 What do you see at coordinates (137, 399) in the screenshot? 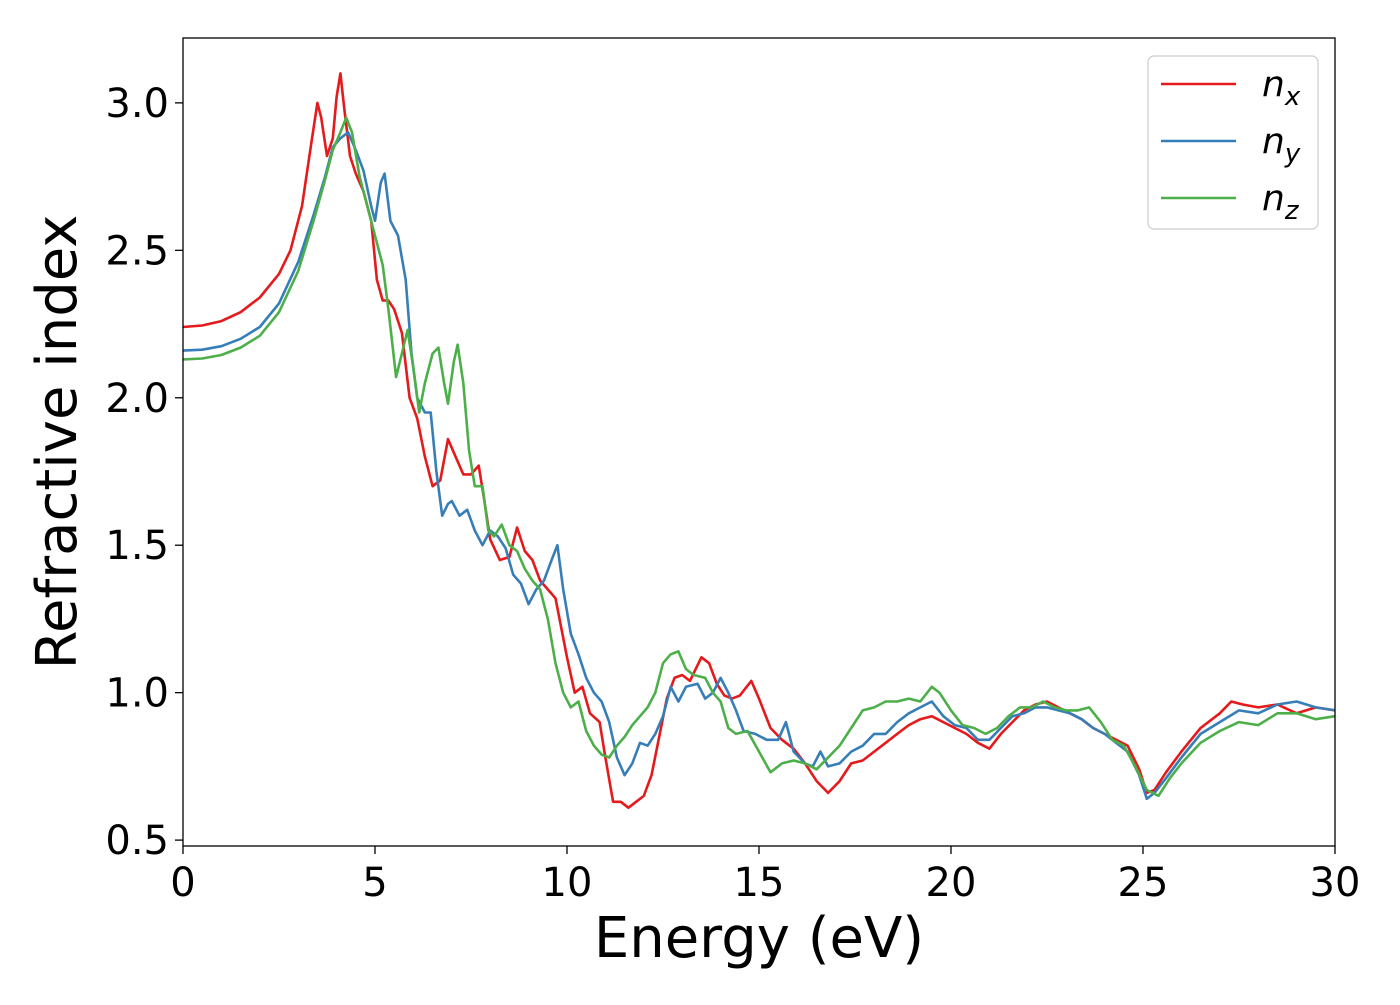
I see `y-tick-label: 2.0` at bounding box center [137, 399].